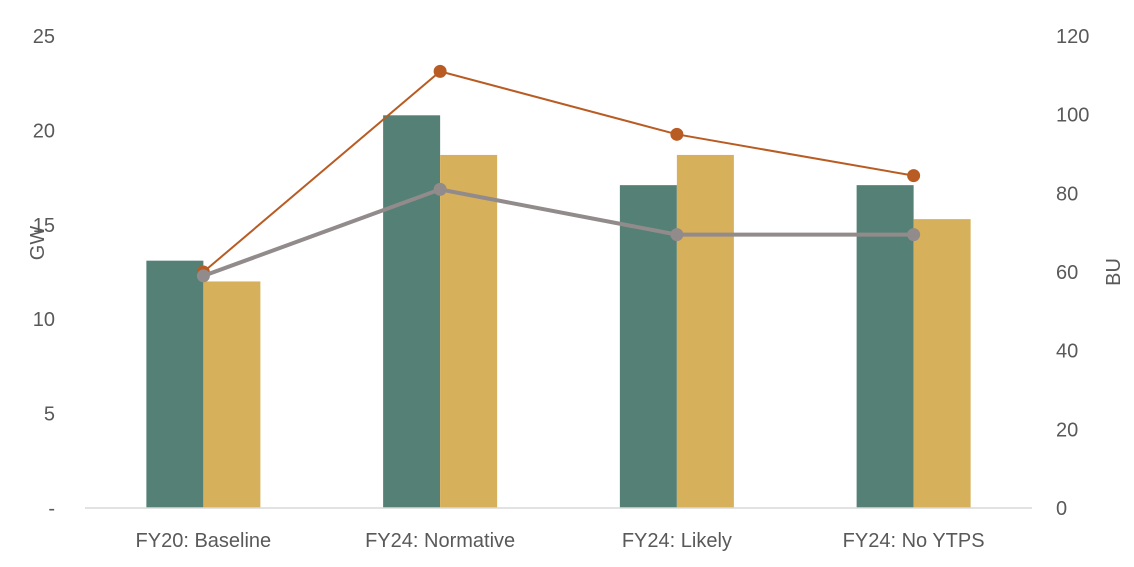 Image resolution: width=1134 pixels, height=567 pixels. Describe the element at coordinates (1061, 509) in the screenshot. I see `y2-tick-label: 0` at that location.